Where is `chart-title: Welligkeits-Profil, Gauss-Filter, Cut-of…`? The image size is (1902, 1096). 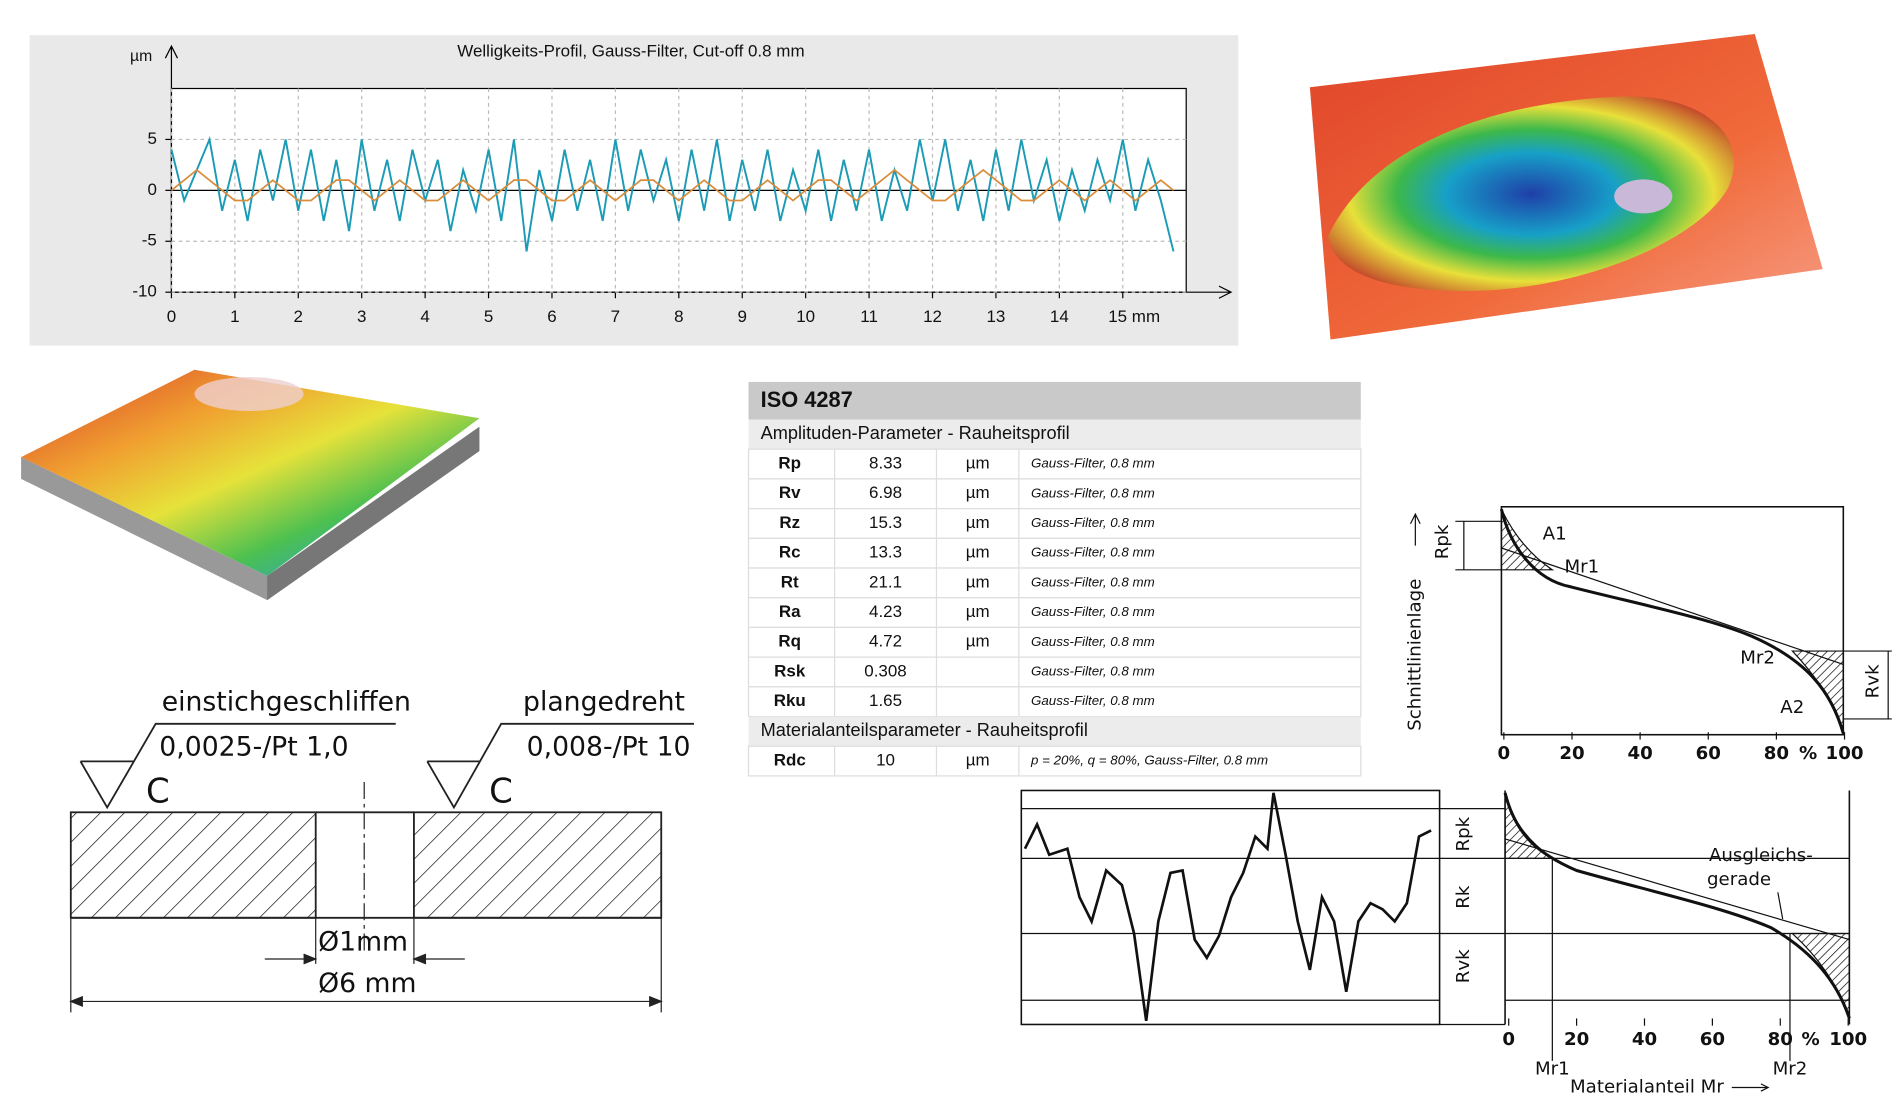 chart-title: Welligkeits-Profil, Gauss-Filter, Cut-of… is located at coordinates (630, 51).